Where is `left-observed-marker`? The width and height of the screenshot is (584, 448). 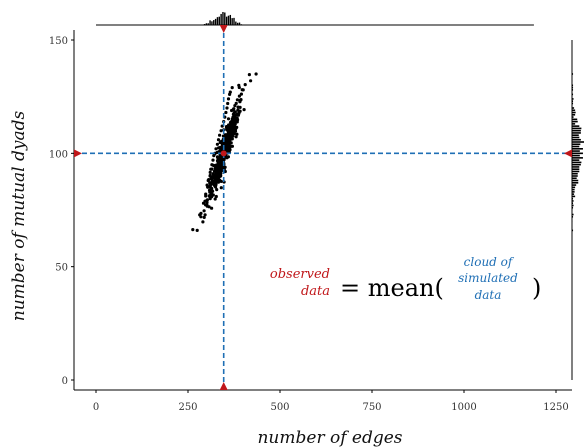
left-observed-marker is located at coordinates (78, 153).